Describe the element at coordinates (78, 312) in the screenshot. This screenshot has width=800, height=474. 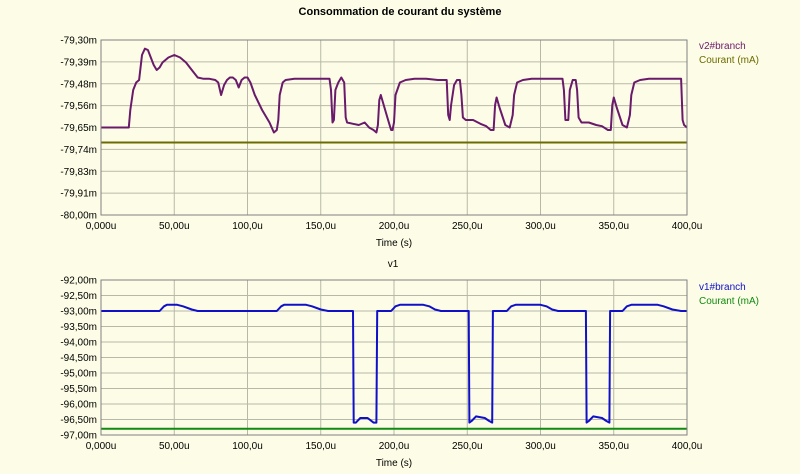
I see `chart2-y-tick-label: -93,00m` at that location.